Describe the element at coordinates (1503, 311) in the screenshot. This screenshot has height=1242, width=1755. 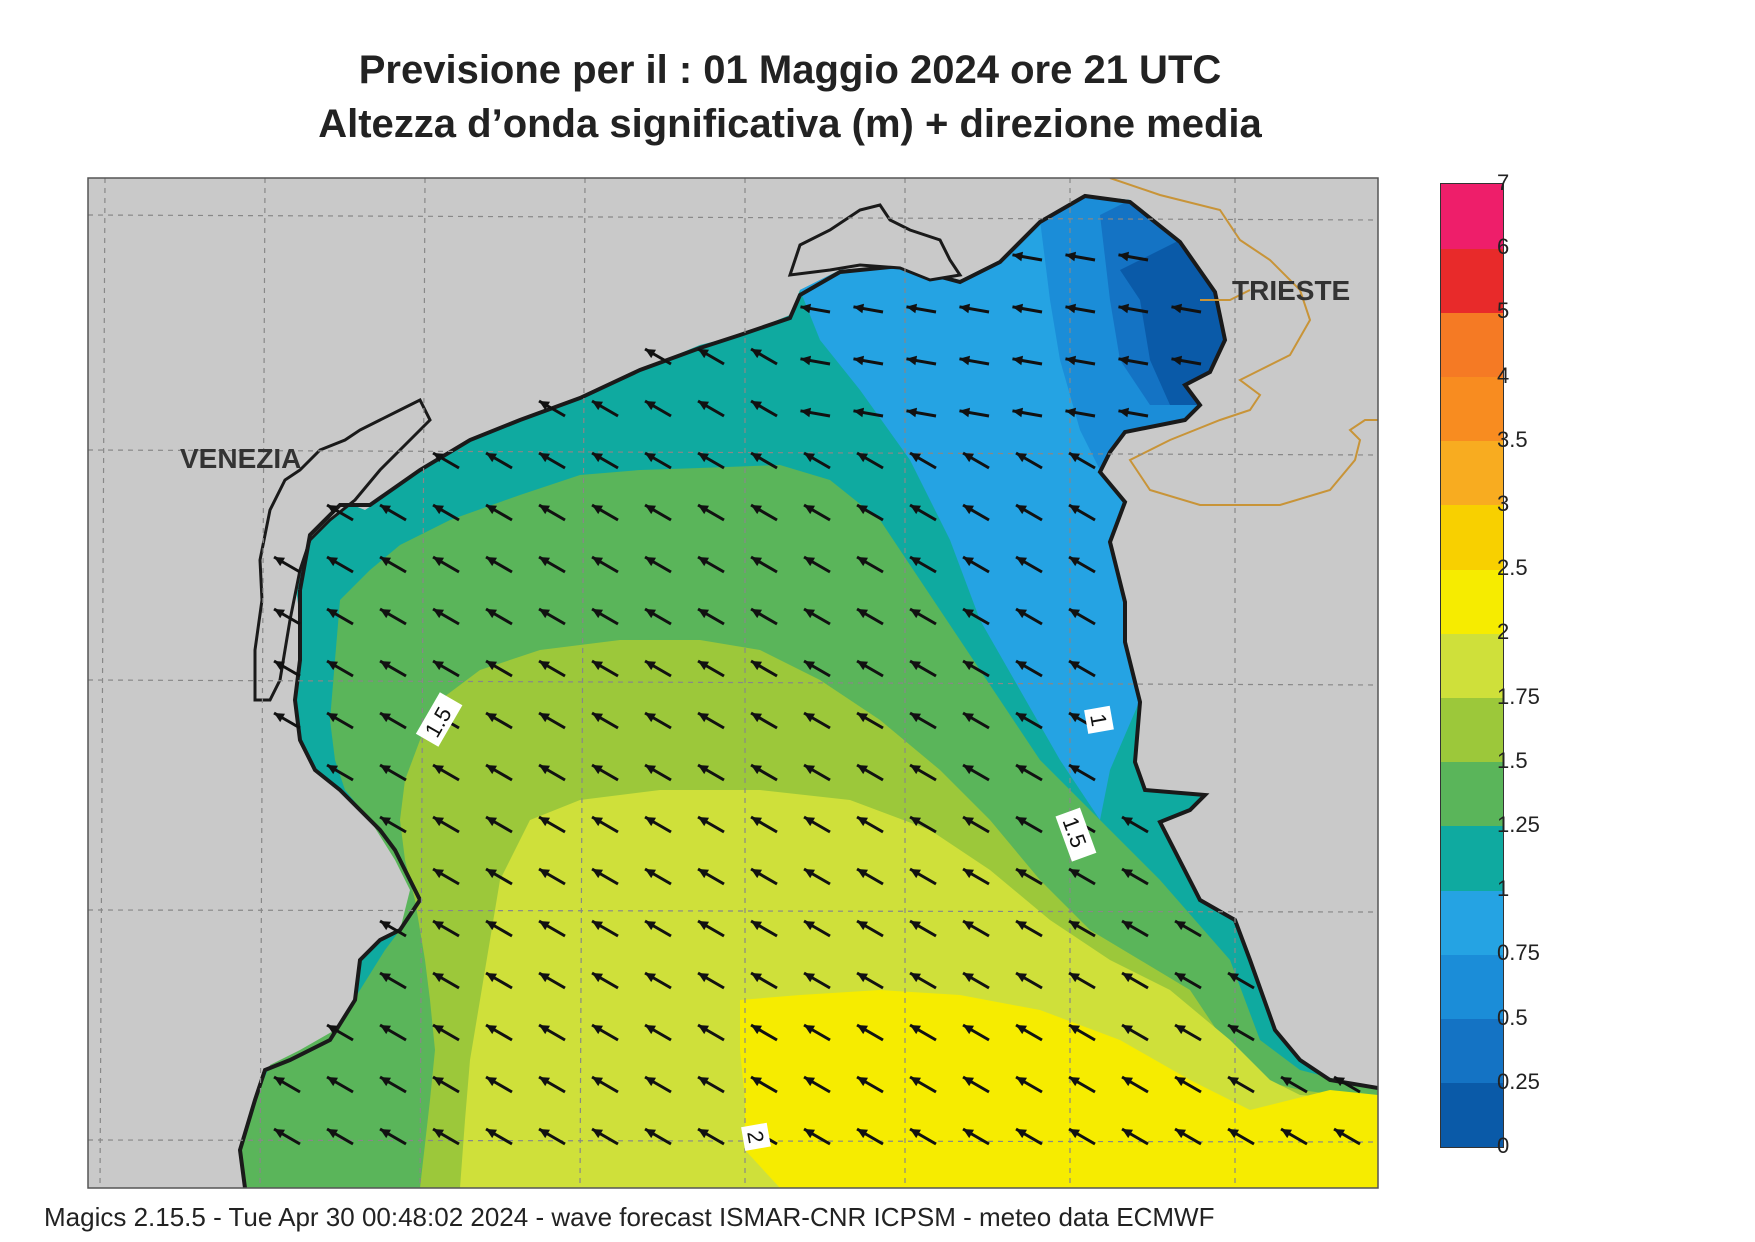
I see `colorbar-tick-label: 5` at that location.